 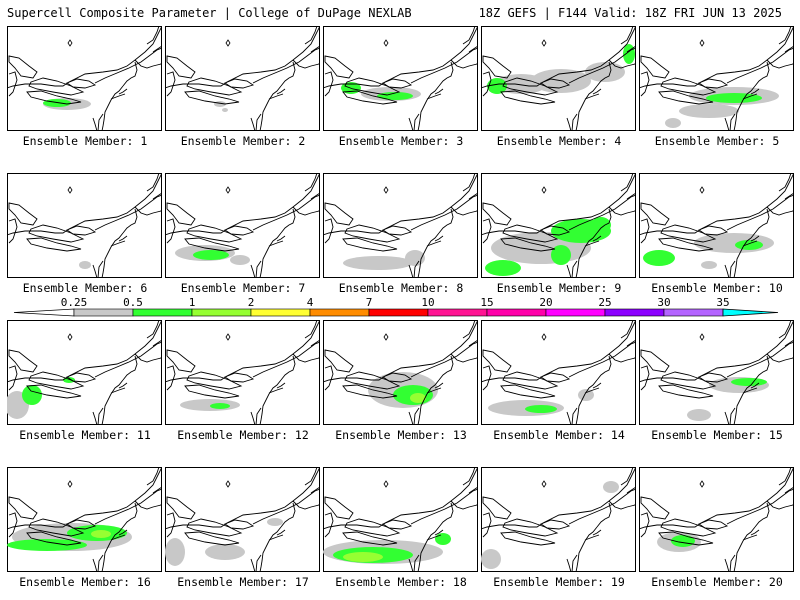 What do you see at coordinates (750, 312) in the screenshot?
I see `colorbar-over-arrow` at bounding box center [750, 312].